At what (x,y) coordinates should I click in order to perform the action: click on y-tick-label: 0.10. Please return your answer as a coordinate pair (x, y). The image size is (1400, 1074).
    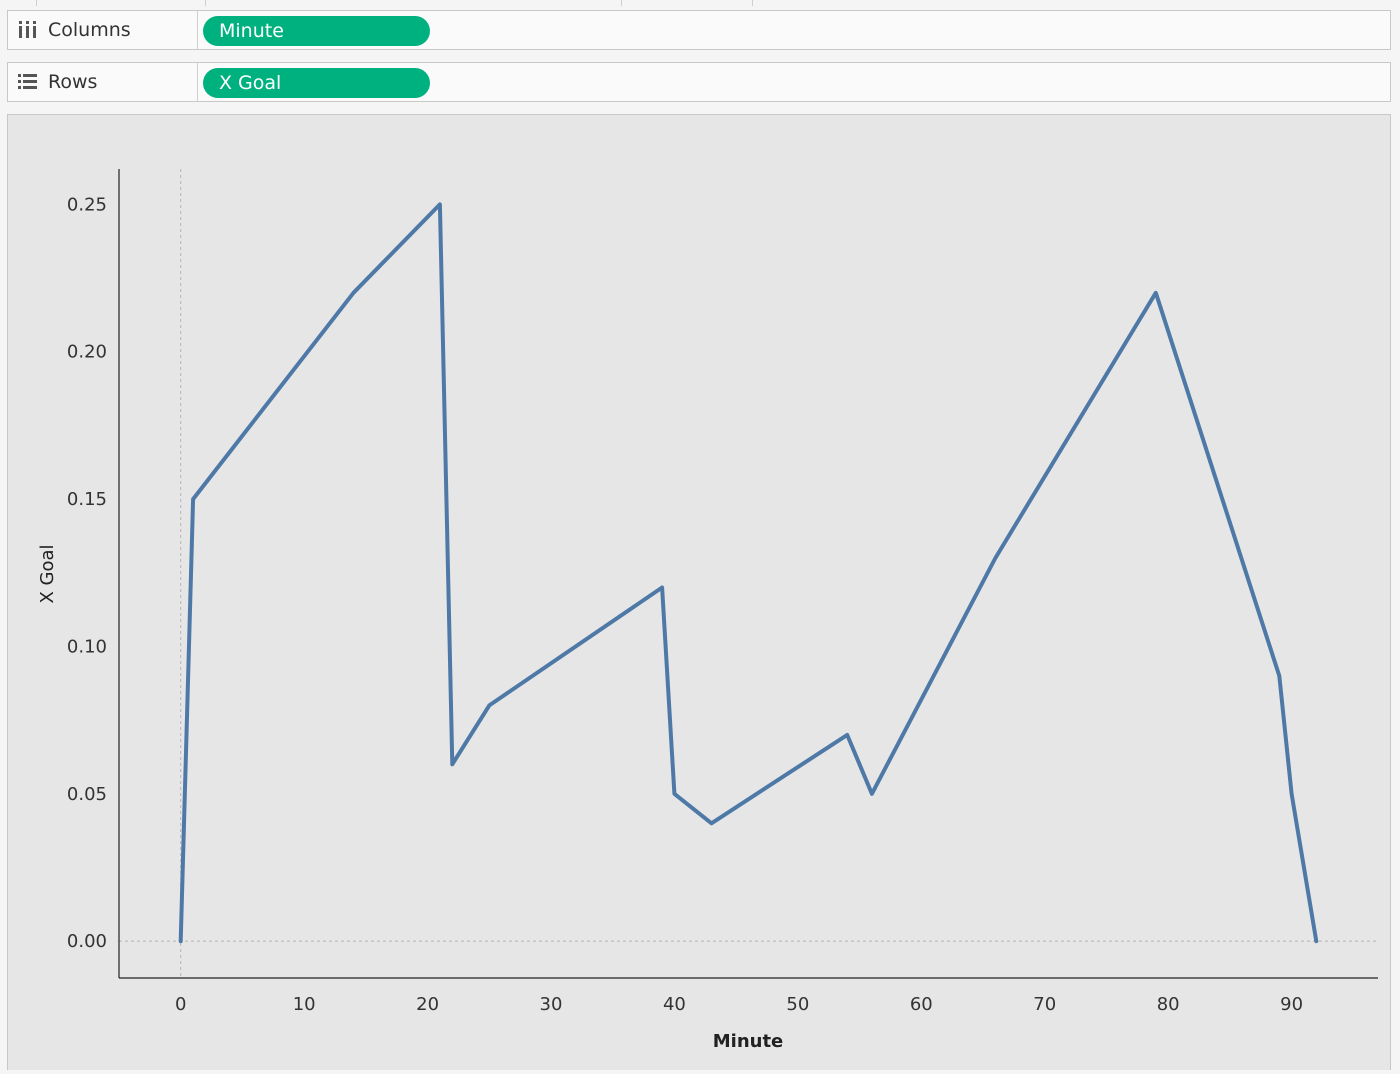
    Looking at the image, I should click on (87, 646).